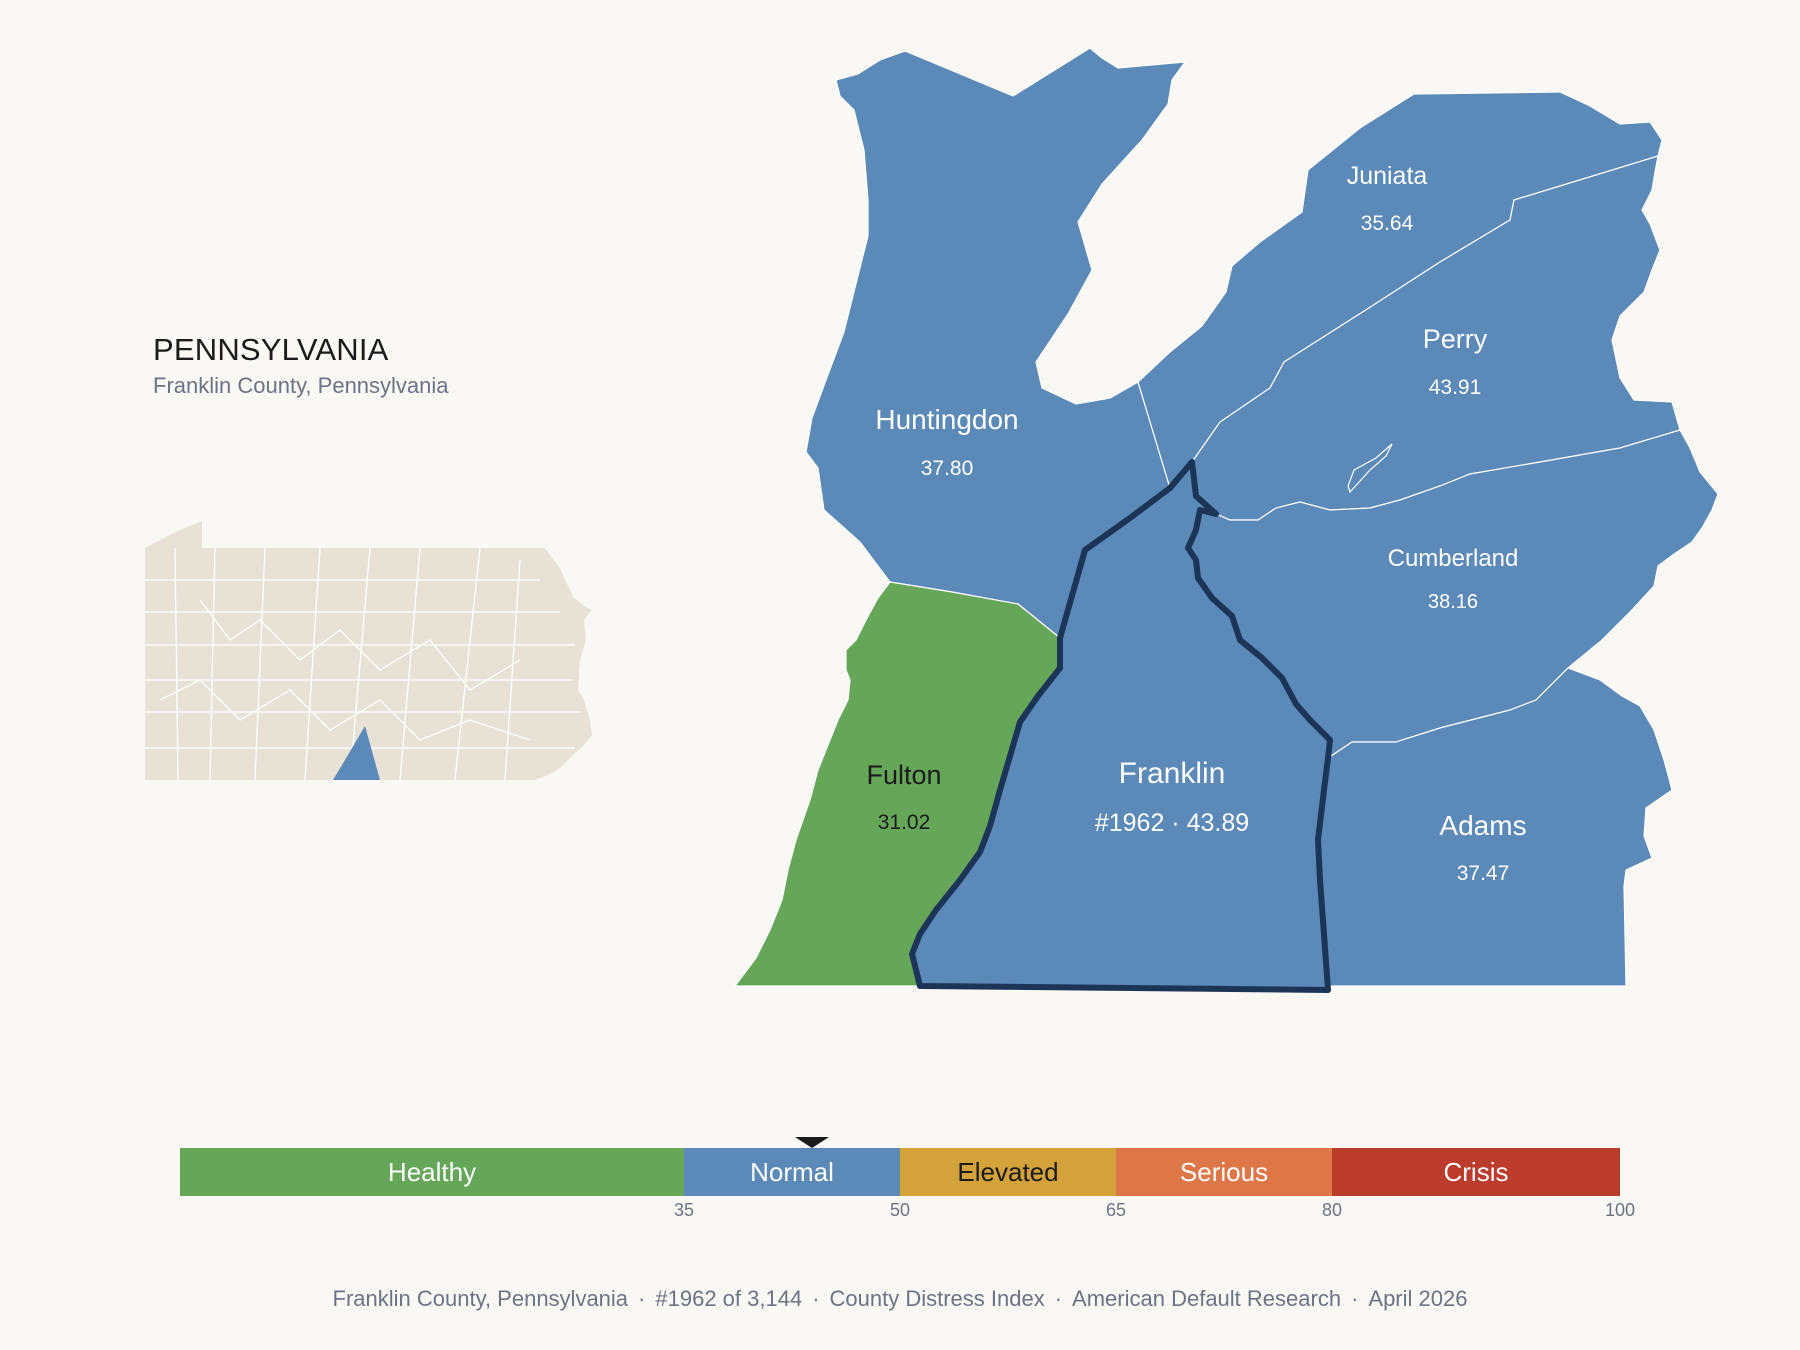  Describe the element at coordinates (1116, 1210) in the screenshot. I see `legend-tick-65: 65` at that location.